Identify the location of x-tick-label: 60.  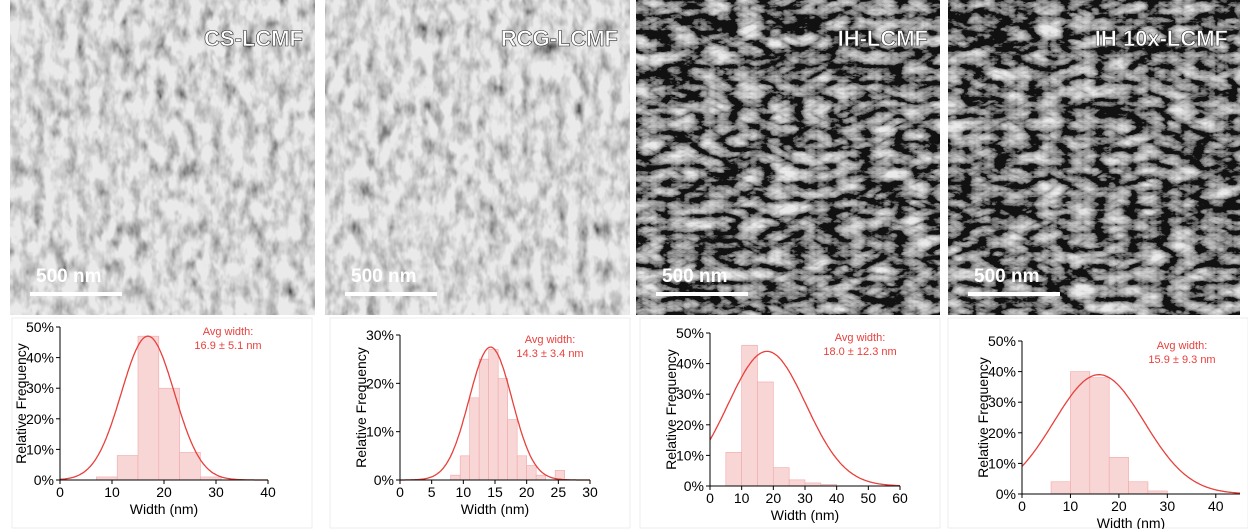
(900, 498).